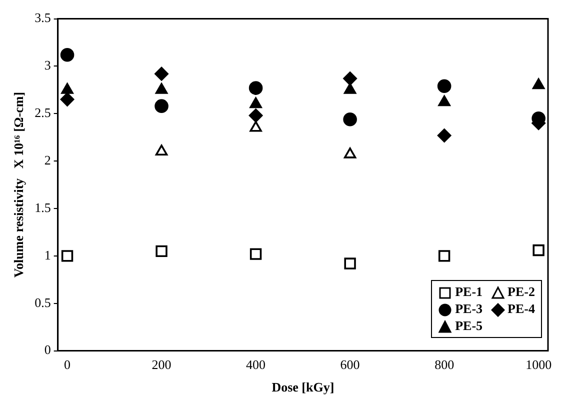 The height and width of the screenshot is (408, 579). Describe the element at coordinates (444, 364) in the screenshot. I see `x-tick-label: 800` at that location.